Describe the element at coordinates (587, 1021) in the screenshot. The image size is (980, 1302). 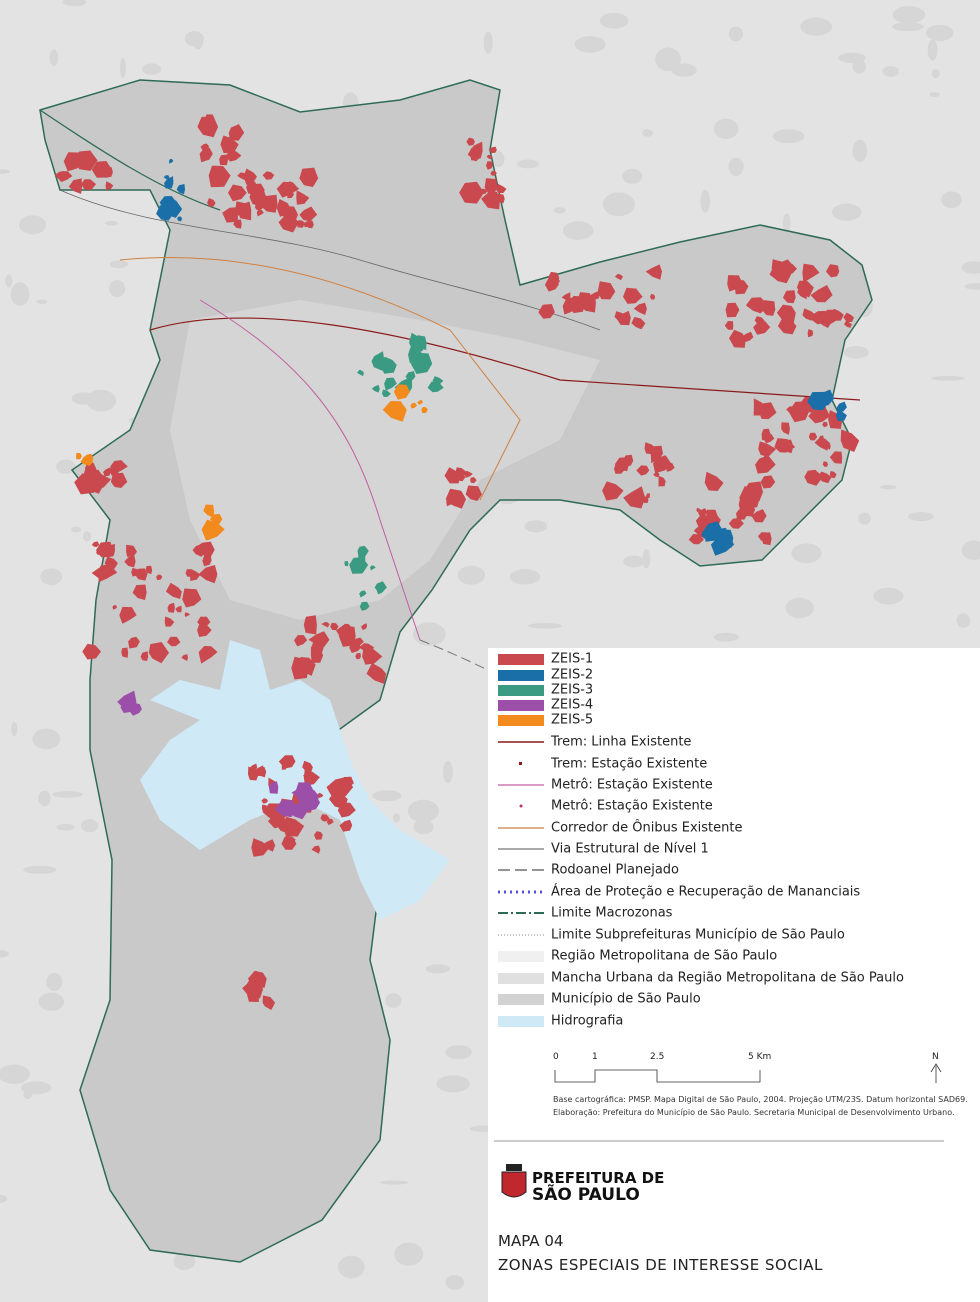
I see `legend-label: Hidrografia` at that location.